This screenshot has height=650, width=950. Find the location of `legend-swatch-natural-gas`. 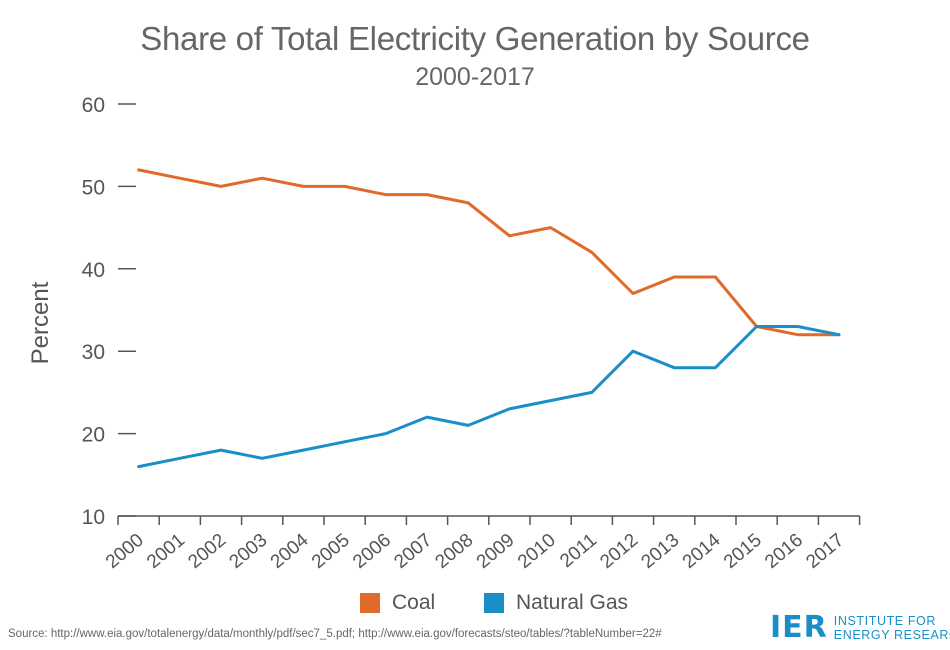

legend-swatch-natural-gas is located at coordinates (494, 603).